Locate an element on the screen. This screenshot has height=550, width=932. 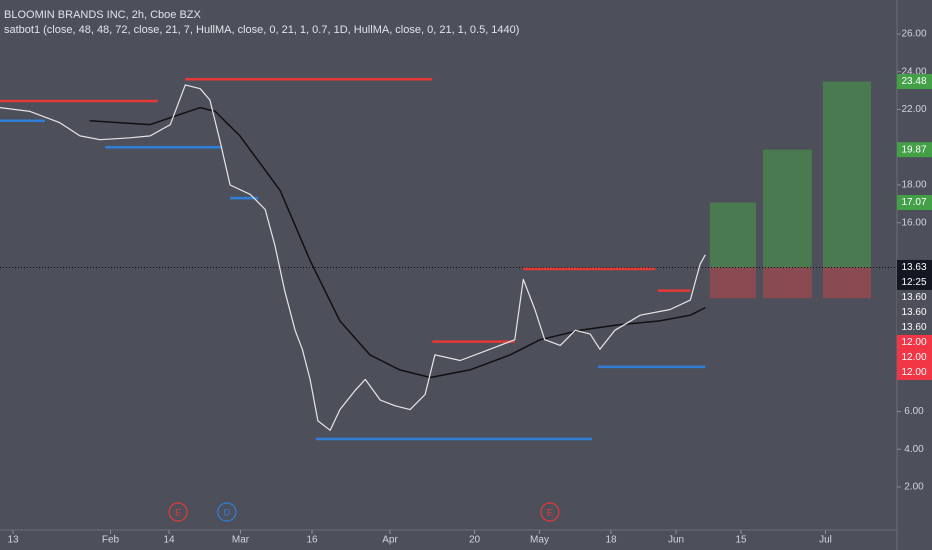
x-tick-label: 20 is located at coordinates (475, 540).